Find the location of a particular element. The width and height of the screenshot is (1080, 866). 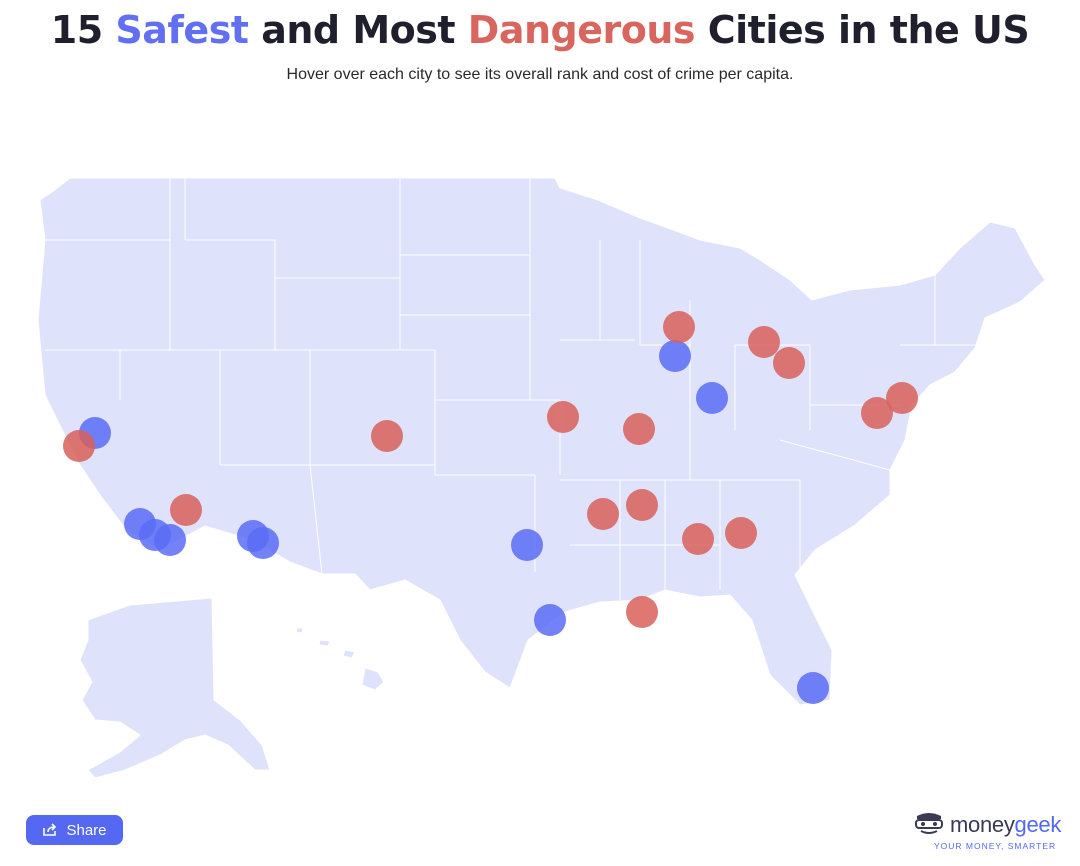

hawaii-big-island is located at coordinates (373, 679).